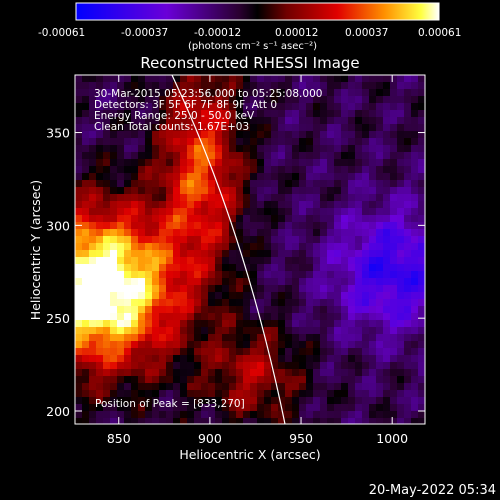 The height and width of the screenshot is (500, 500). Describe the element at coordinates (35, 250) in the screenshot. I see `y-axis-label: Heliocentric Y (arcsec)` at that location.